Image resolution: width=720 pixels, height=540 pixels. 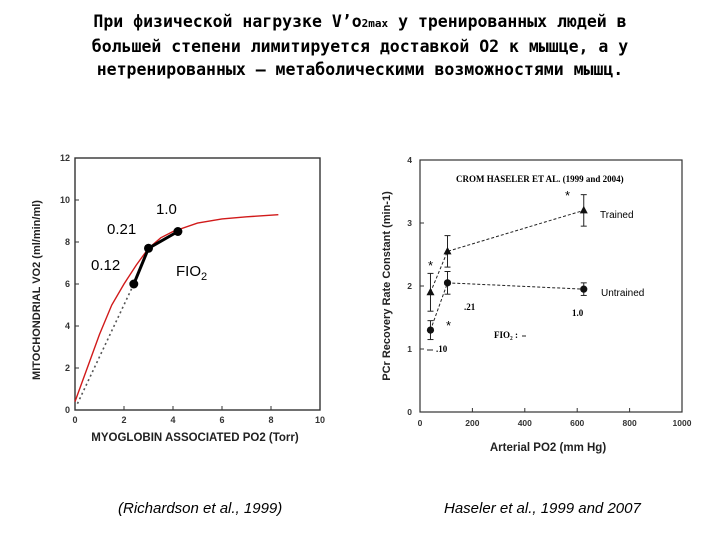 What do you see at coordinates (470, 307) in the screenshot?
I see `fio2-value-021: .21` at bounding box center [470, 307].